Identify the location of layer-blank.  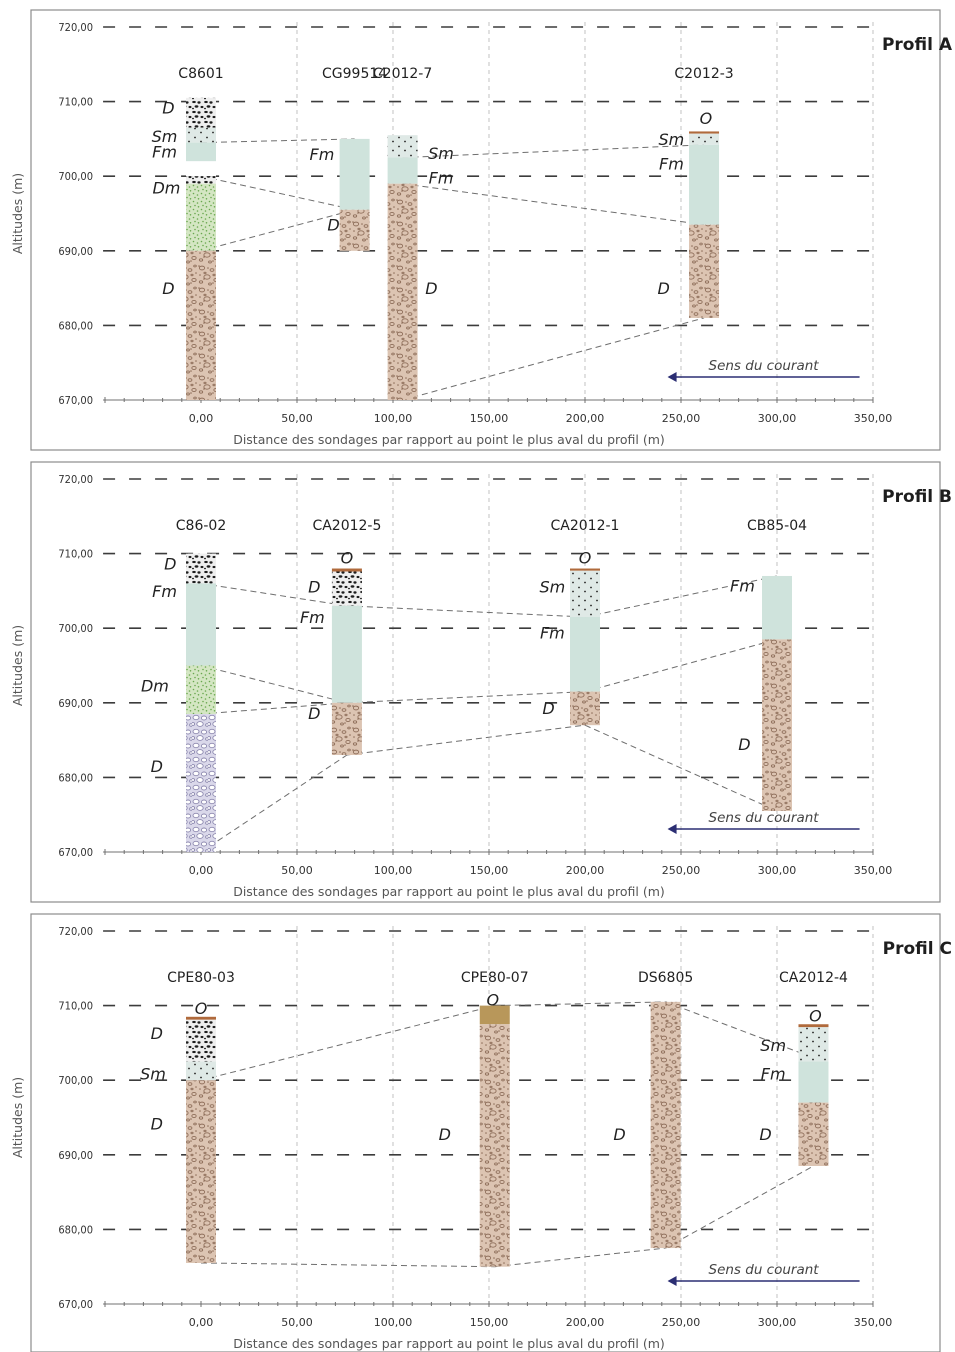
(201, 169).